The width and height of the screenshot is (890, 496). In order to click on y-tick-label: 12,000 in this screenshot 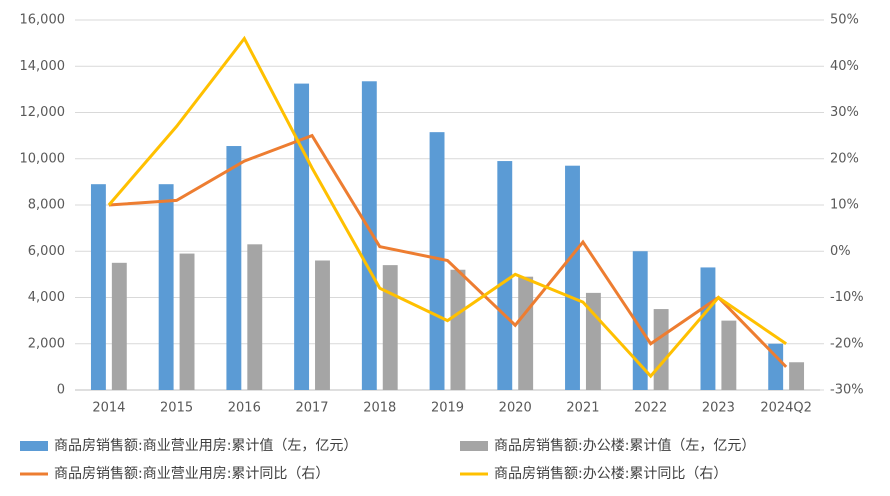, I will do `click(43, 112)`.